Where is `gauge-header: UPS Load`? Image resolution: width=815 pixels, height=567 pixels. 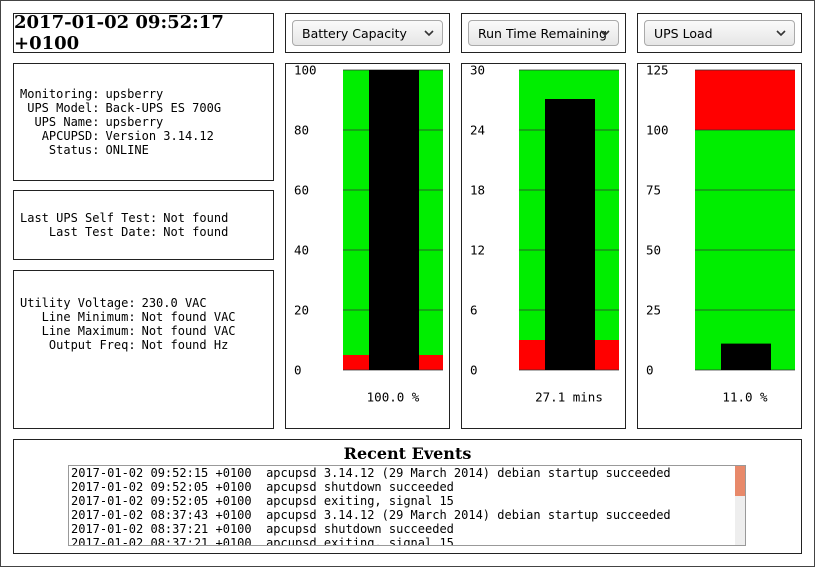
gauge-header: UPS Load is located at coordinates (719, 33).